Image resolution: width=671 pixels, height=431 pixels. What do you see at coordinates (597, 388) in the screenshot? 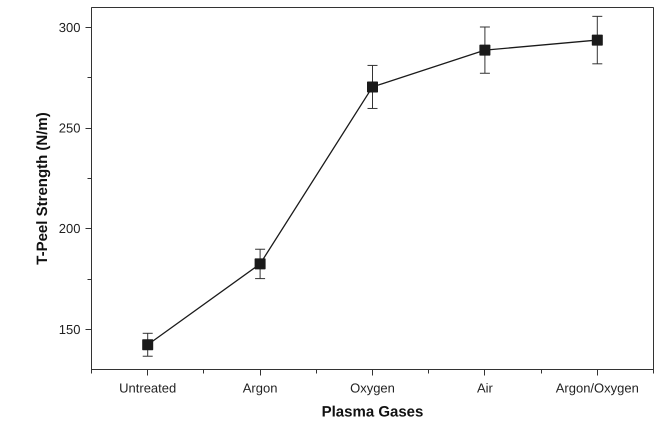
I see `x-tick-label: Argon/Oxygen` at bounding box center [597, 388].